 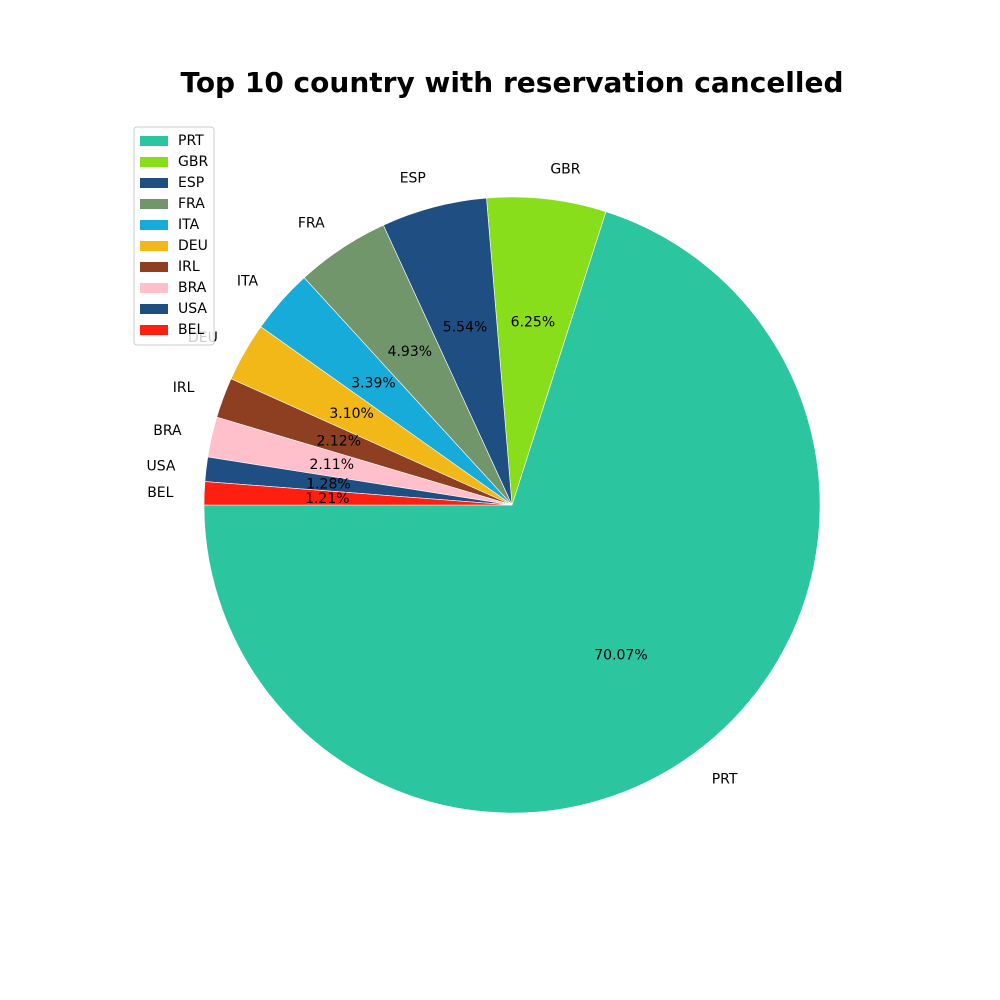 What do you see at coordinates (154, 162) in the screenshot?
I see `legend-swatch-gbr` at bounding box center [154, 162].